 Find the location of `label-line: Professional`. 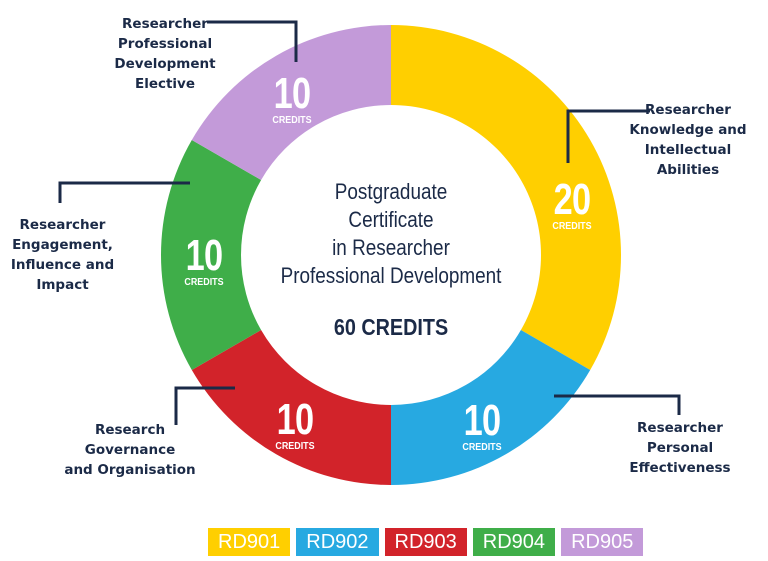

label-line: Professional is located at coordinates (165, 44).